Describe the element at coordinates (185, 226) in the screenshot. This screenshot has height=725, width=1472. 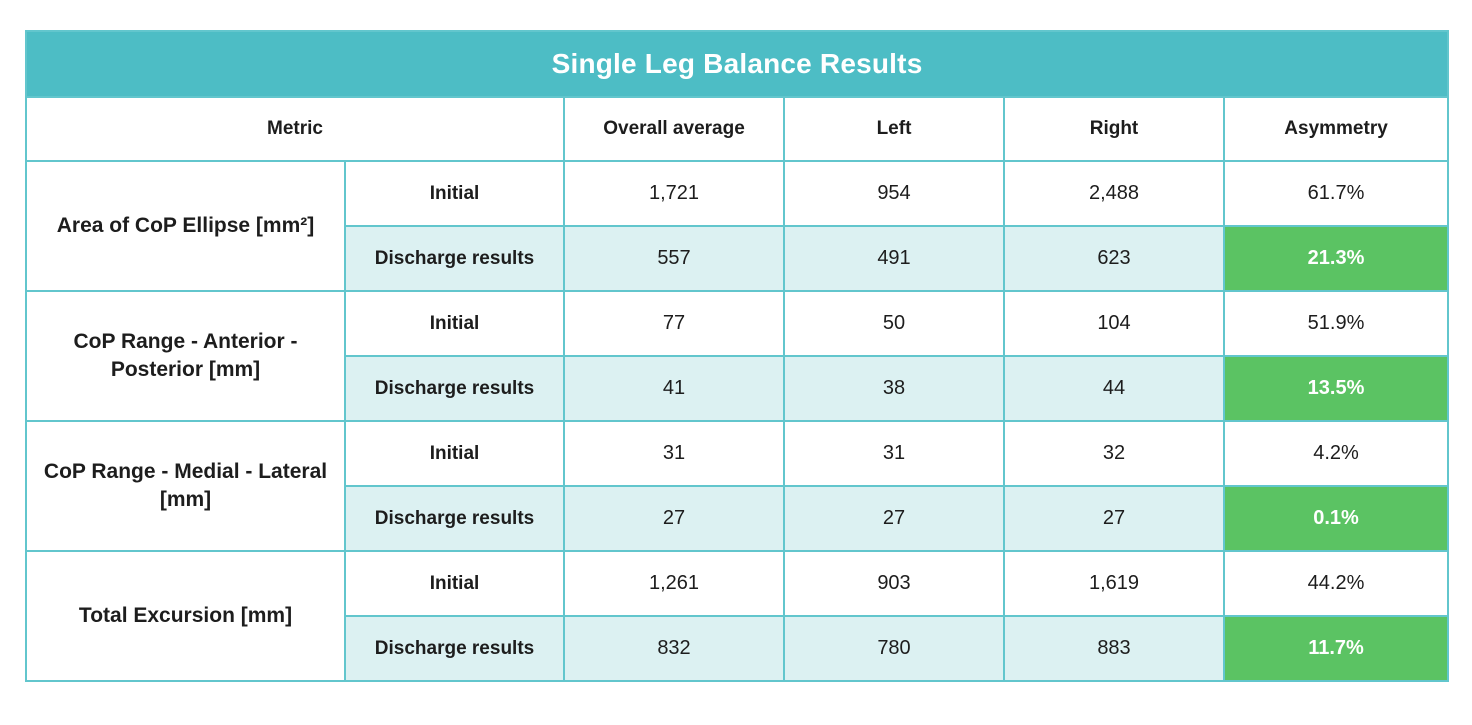
I see `metric-name: Area of CoP Ellipse [mm²]` at that location.